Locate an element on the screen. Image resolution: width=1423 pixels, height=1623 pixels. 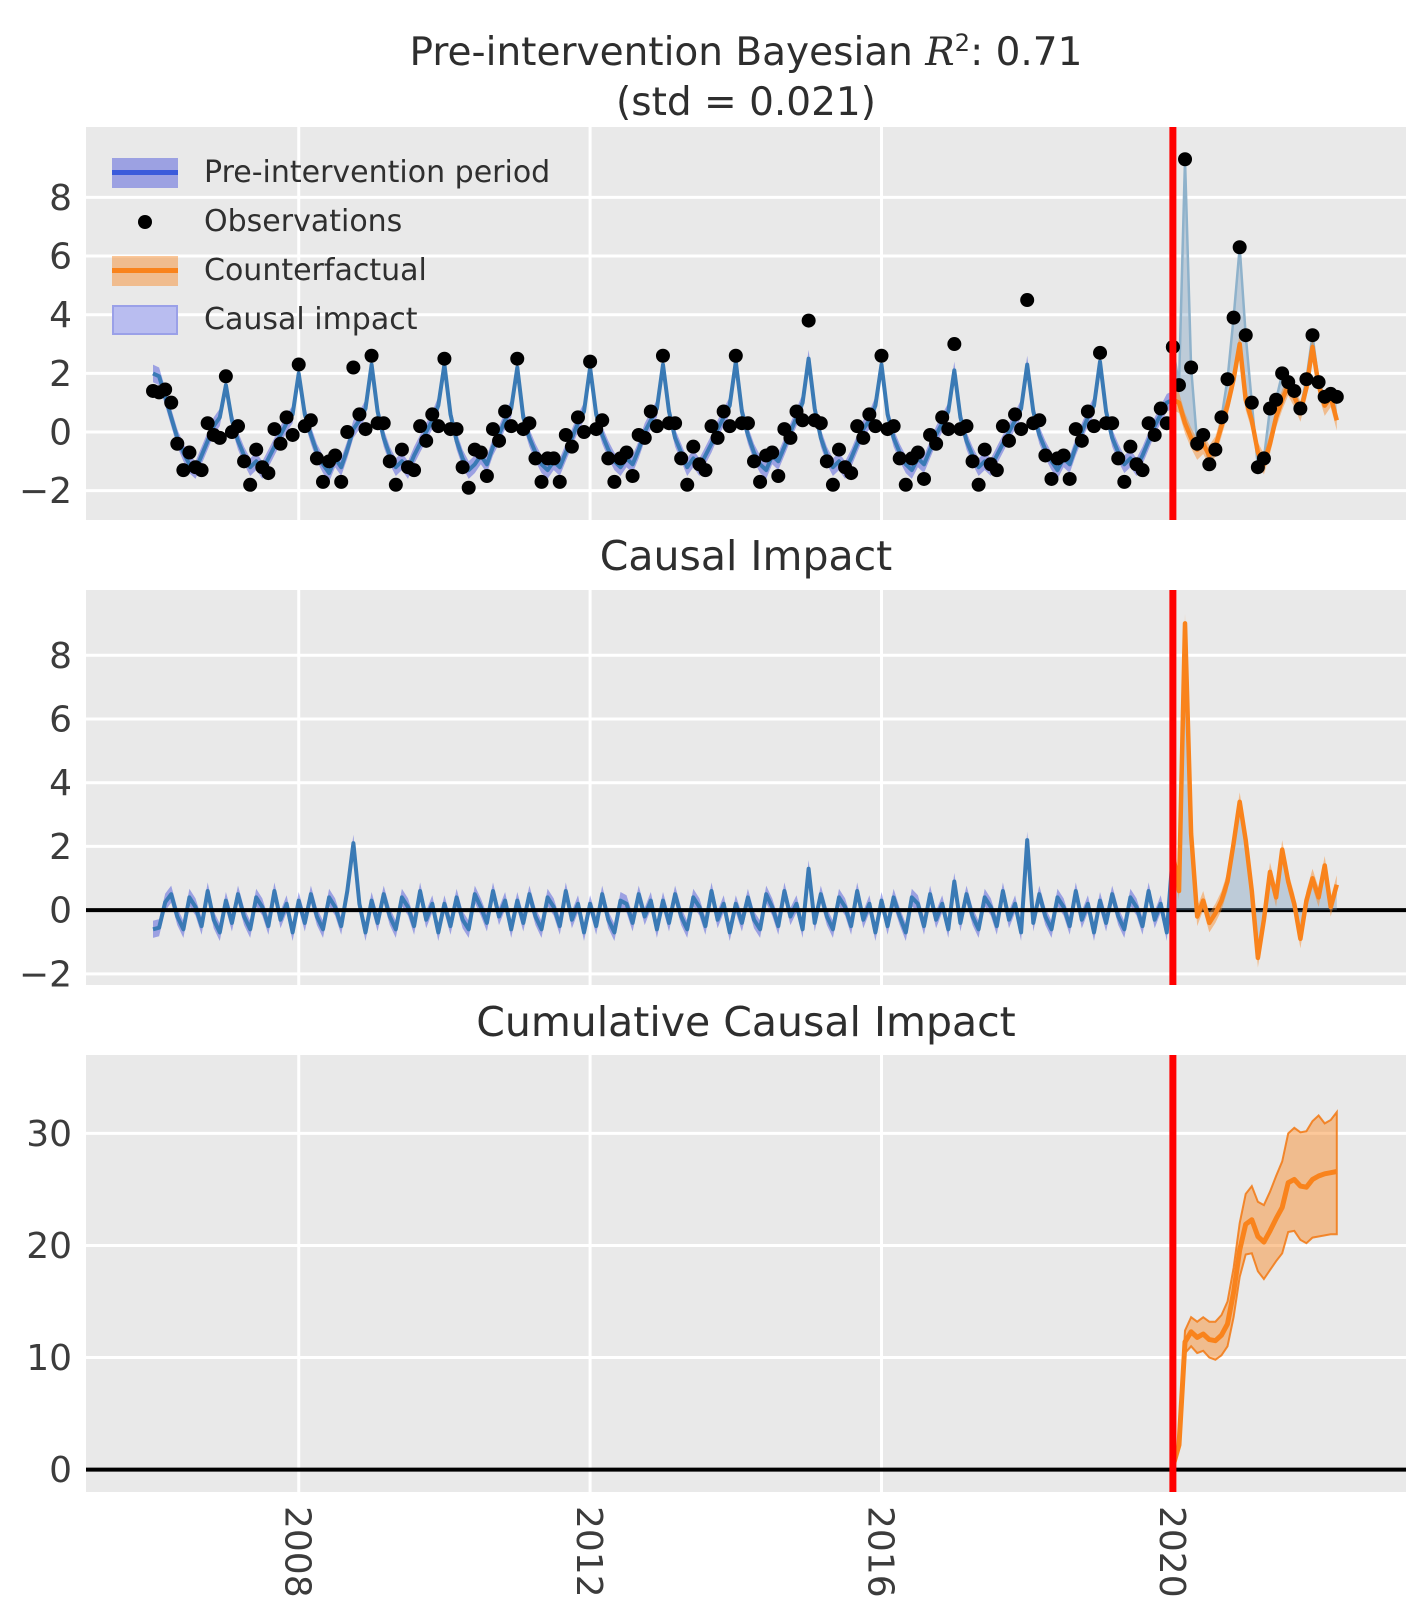
panel1-title-line1: Pre-intervention Bayesian R2: 0.71 is located at coordinates (746, 52).